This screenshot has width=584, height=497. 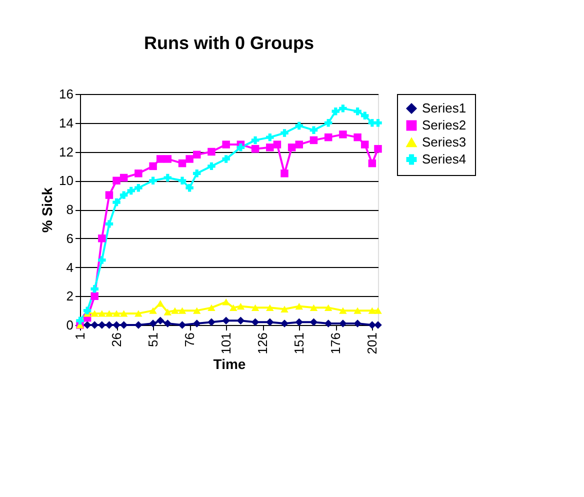 I want to click on x-tick-label: 176, so click(x=336, y=343).